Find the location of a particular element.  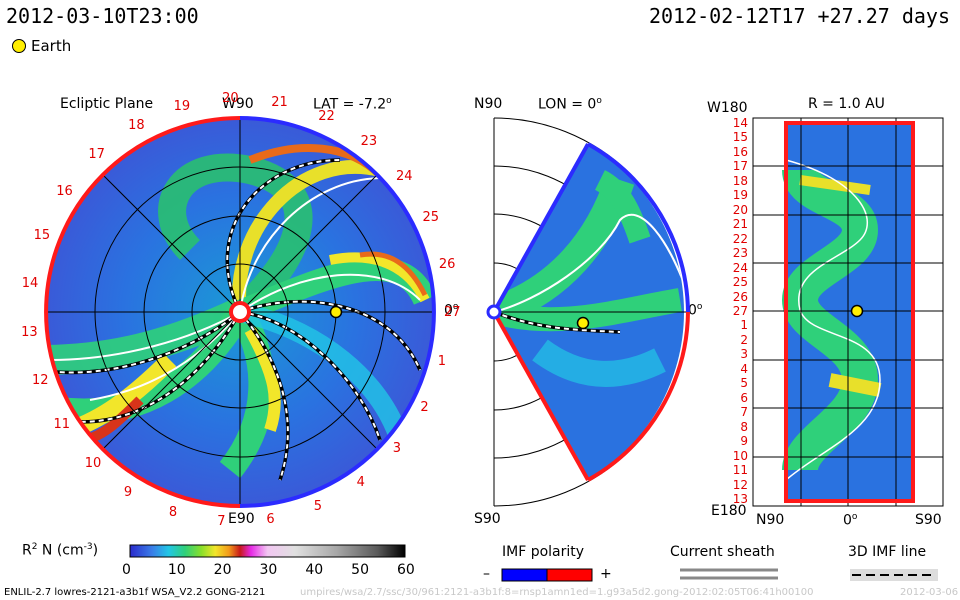

meridional-lon-label: LON = 0o is located at coordinates (570, 104).